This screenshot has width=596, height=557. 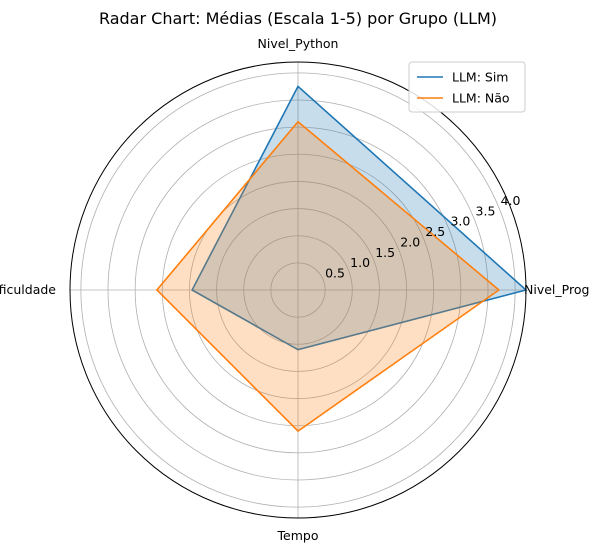 What do you see at coordinates (410, 241) in the screenshot?
I see `r-tick-label: 2.0` at bounding box center [410, 241].